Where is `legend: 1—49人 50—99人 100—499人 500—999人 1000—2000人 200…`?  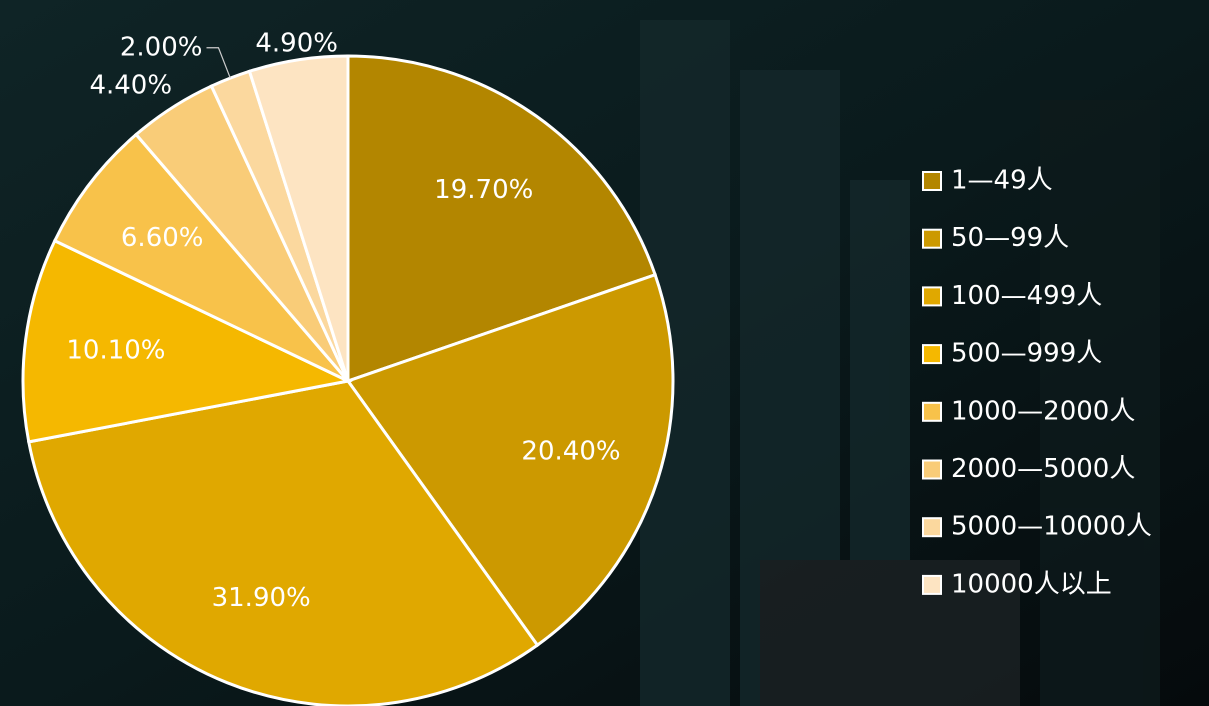
legend: 1—49人 50—99人 100—499人 500—999人 1000—2000人 200… is located at coordinates (1037, 382).